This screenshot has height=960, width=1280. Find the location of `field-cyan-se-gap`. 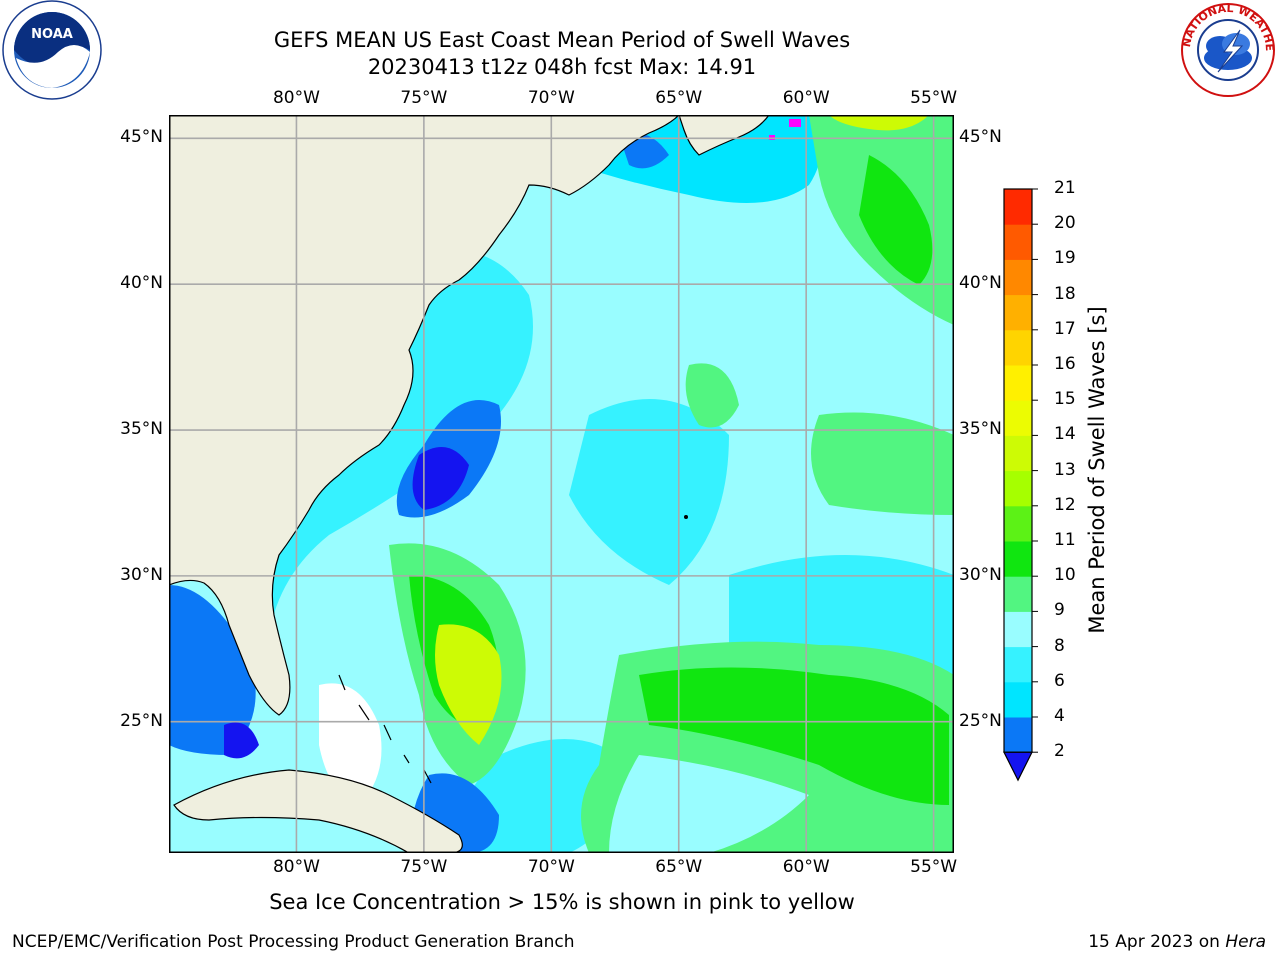

field-cyan-se-gap is located at coordinates (709, 804).